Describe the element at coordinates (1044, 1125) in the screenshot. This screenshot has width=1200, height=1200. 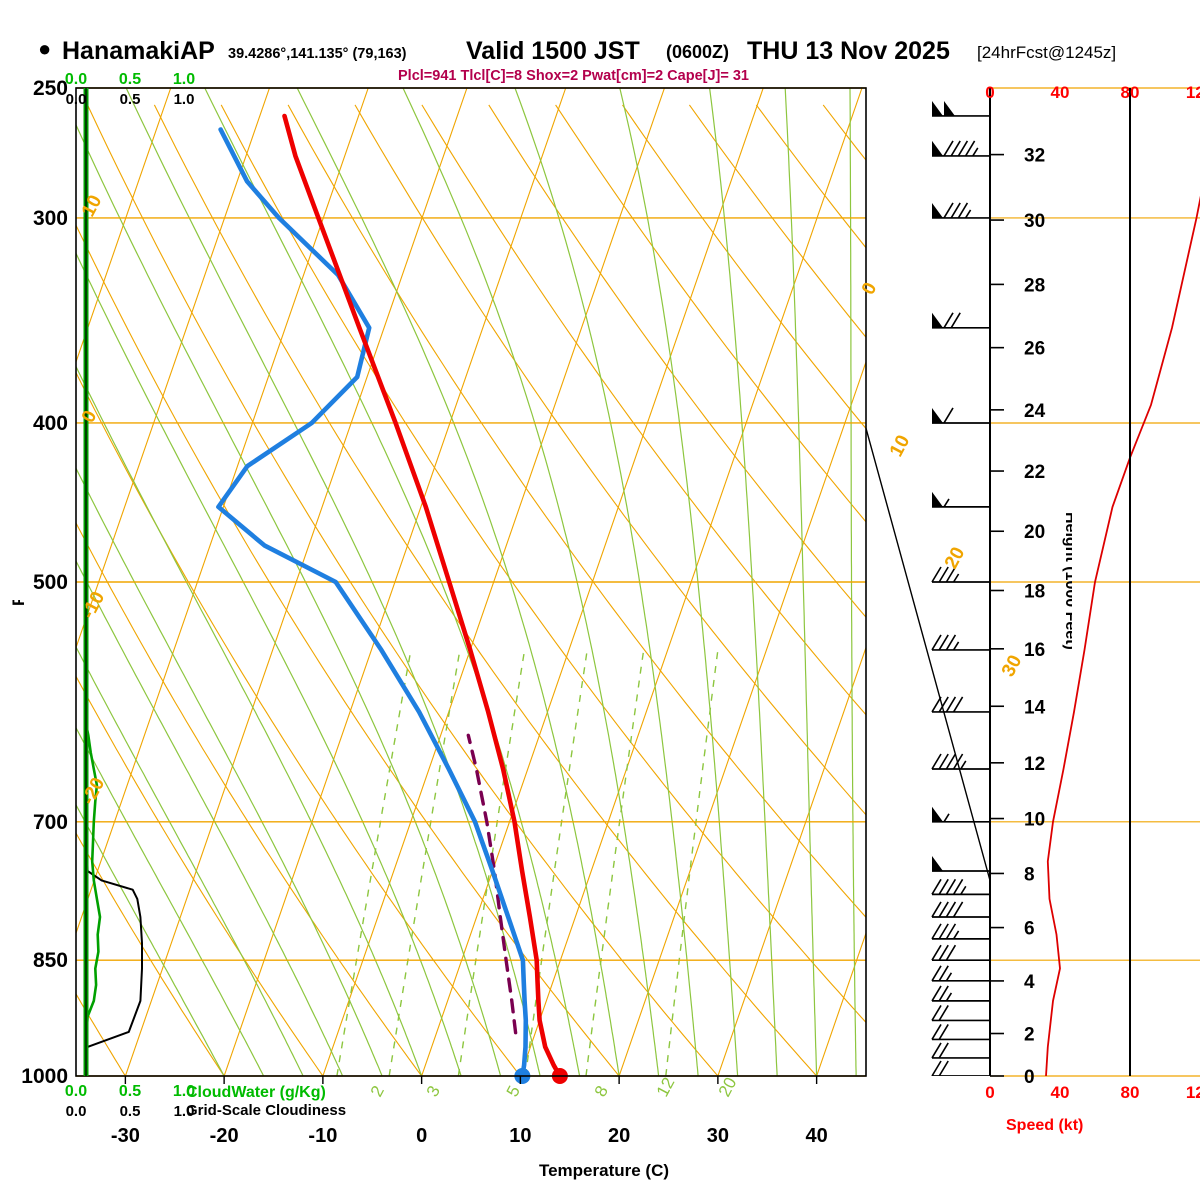
I see `speed-axis-label-text: Speed (kt)` at that location.